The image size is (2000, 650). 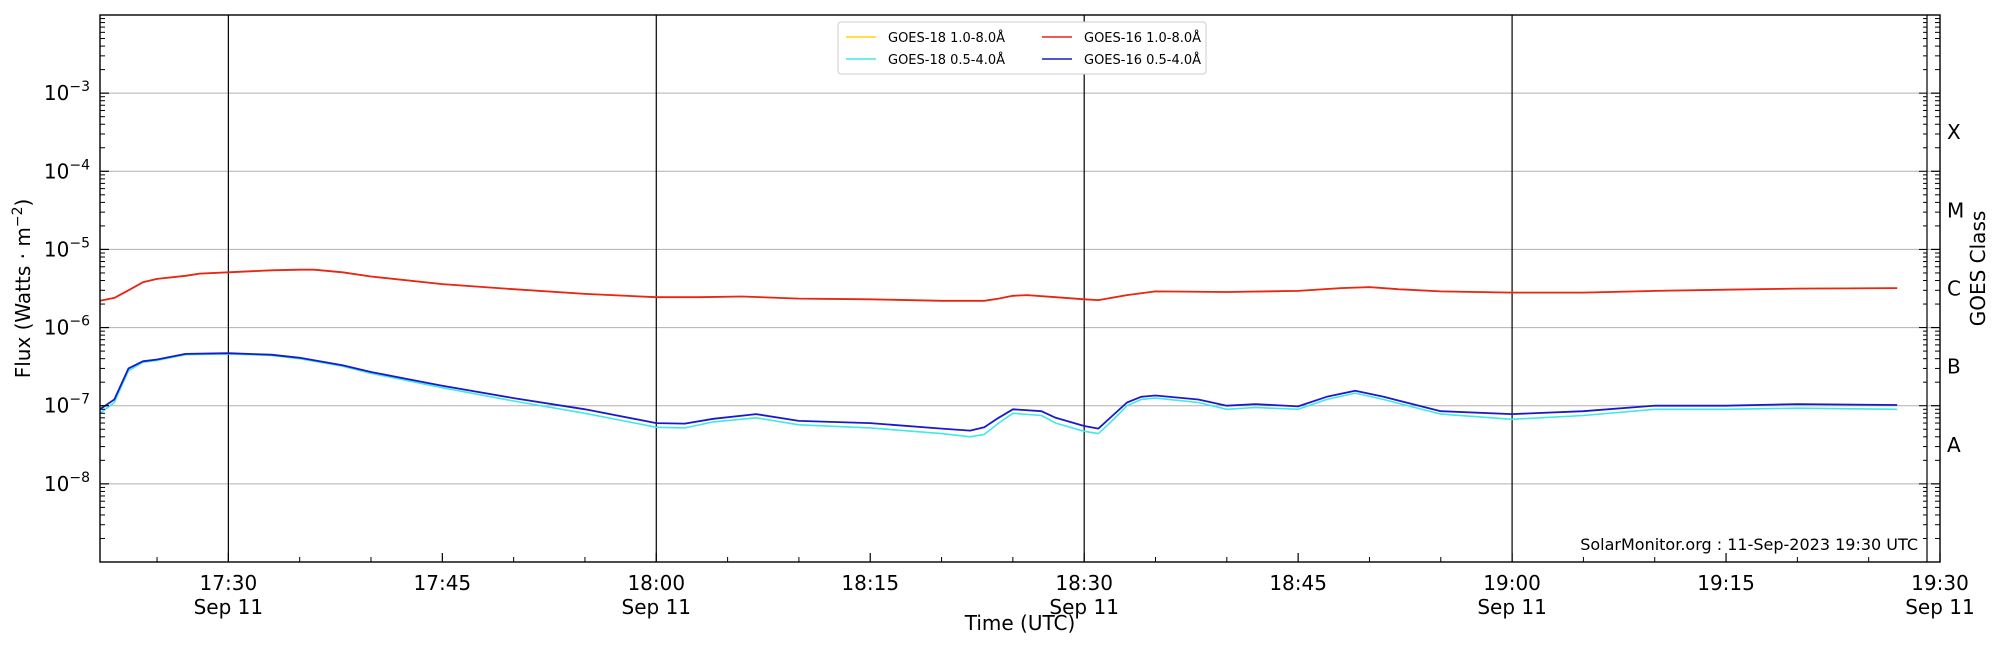 I want to click on goes-class-label: C, so click(x=1954, y=289).